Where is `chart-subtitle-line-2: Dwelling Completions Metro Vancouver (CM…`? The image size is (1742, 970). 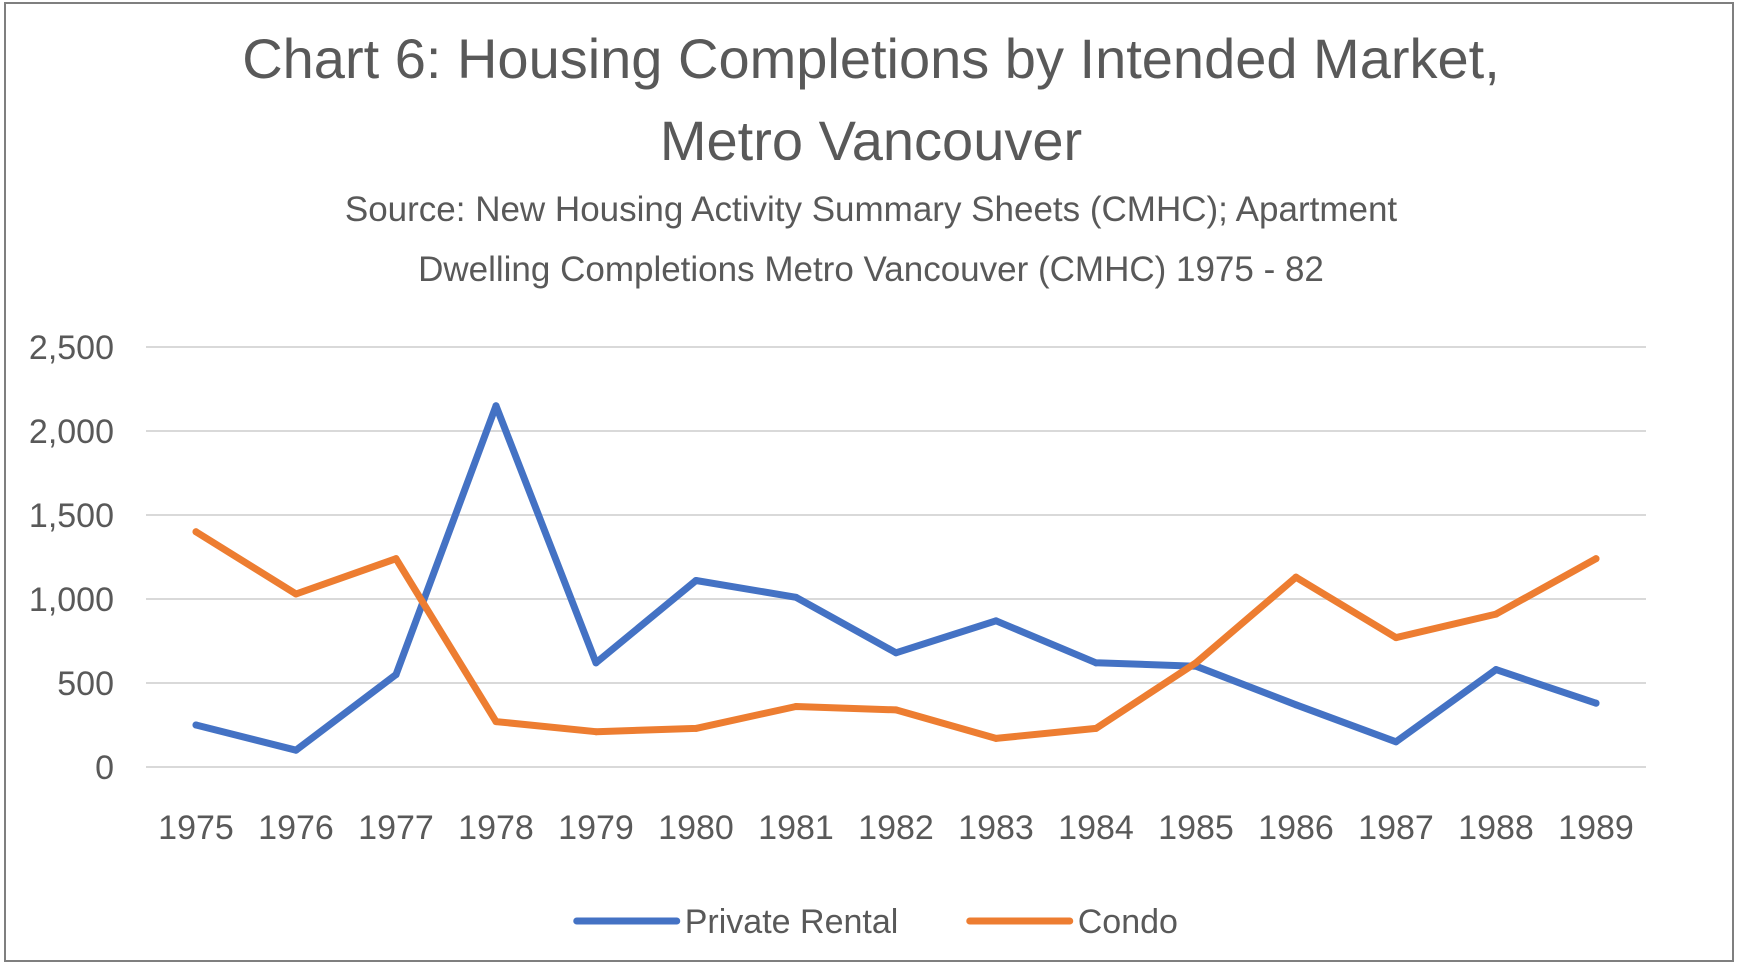 chart-subtitle-line-2: Dwelling Completions Metro Vancouver (CM… is located at coordinates (871, 269).